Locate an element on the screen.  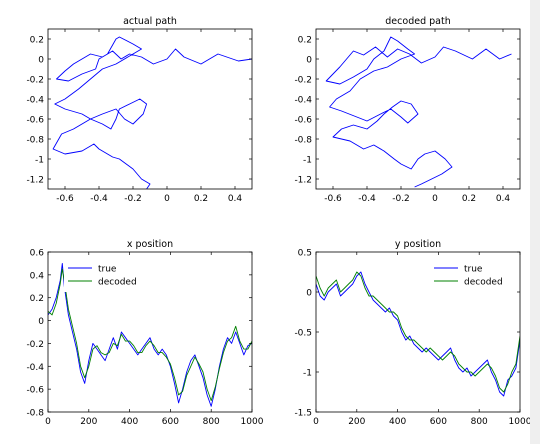
y-tick-label: 0.4 is located at coordinates (37, 276).